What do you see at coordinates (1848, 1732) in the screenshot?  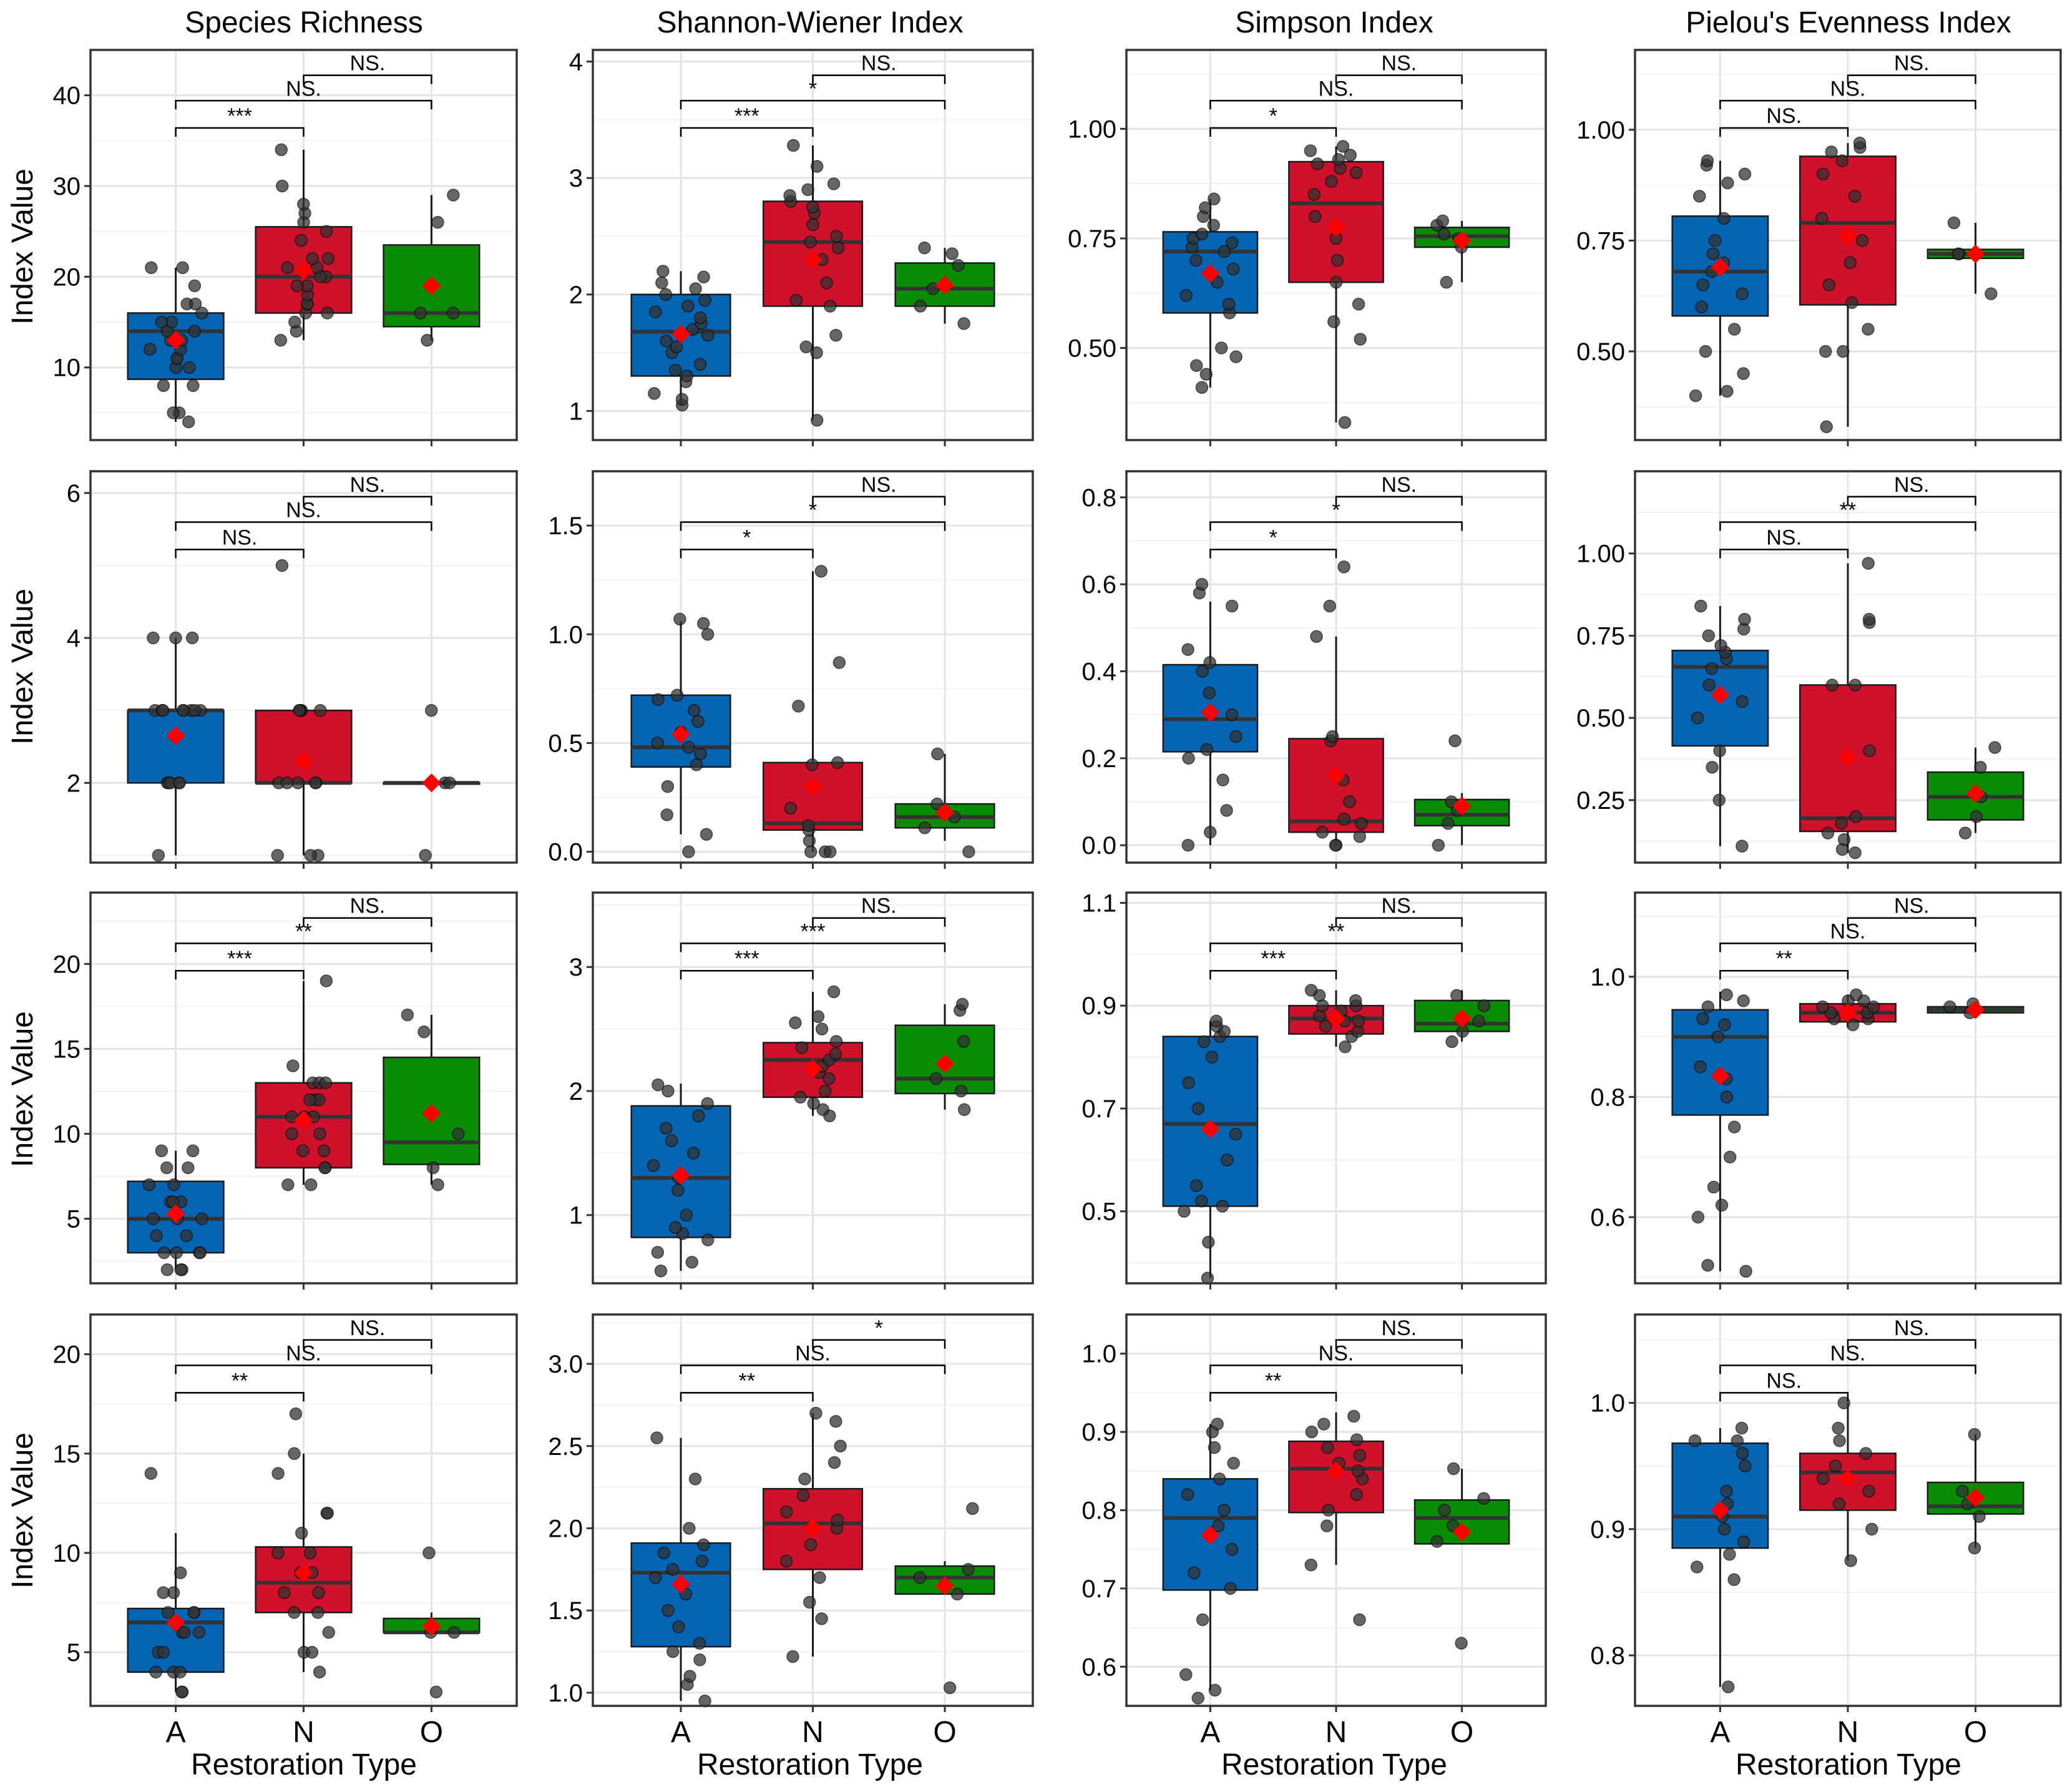 I see `x-tick-label-N: N` at bounding box center [1848, 1732].